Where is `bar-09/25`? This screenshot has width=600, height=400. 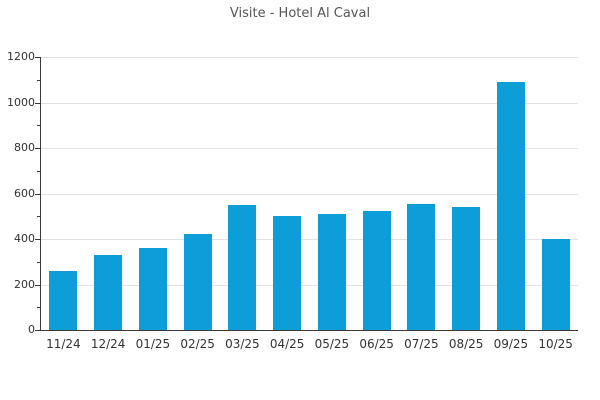
bar-09/25 is located at coordinates (510, 206).